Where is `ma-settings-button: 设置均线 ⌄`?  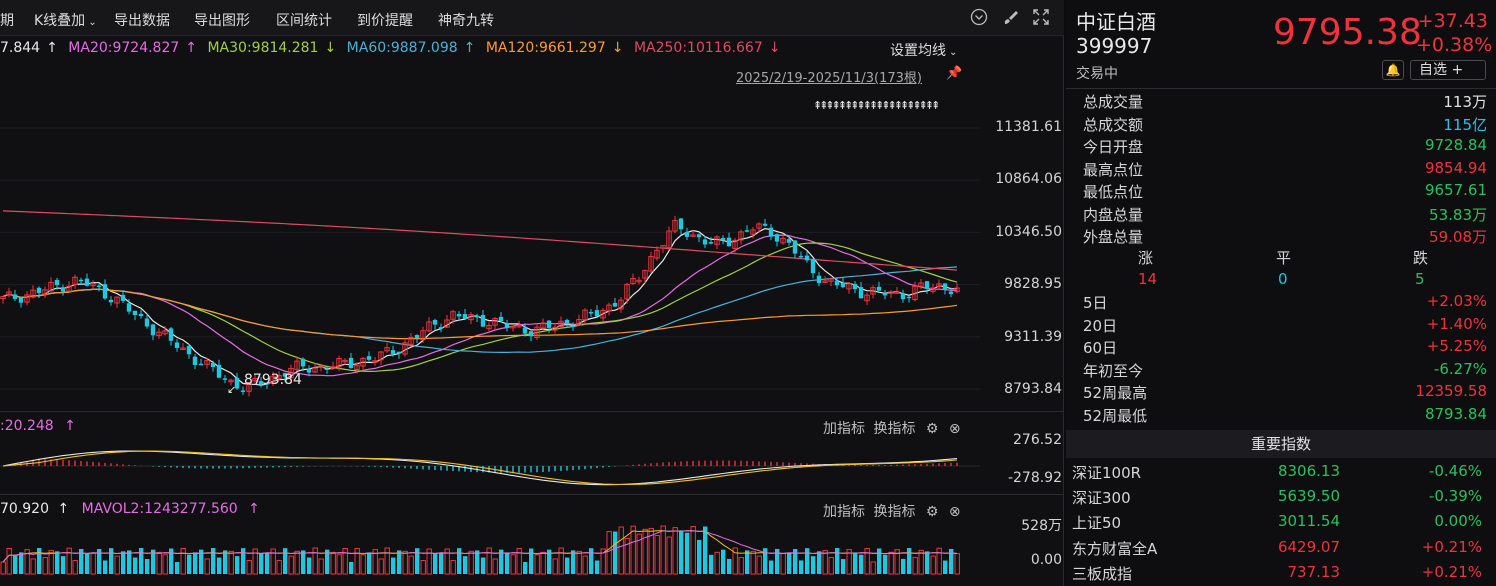 ma-settings-button: 设置均线 ⌄ is located at coordinates (923, 50).